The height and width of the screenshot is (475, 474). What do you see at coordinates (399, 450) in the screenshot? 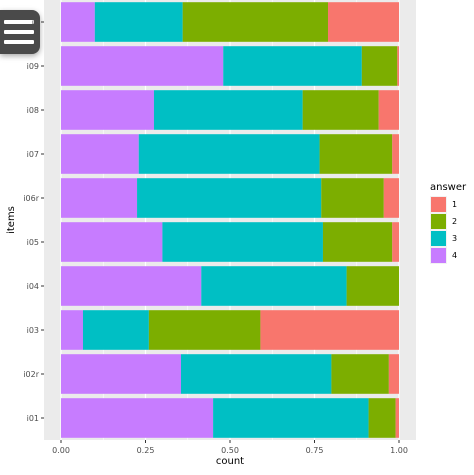
I see `x-tick-label: 1.00` at bounding box center [399, 450].